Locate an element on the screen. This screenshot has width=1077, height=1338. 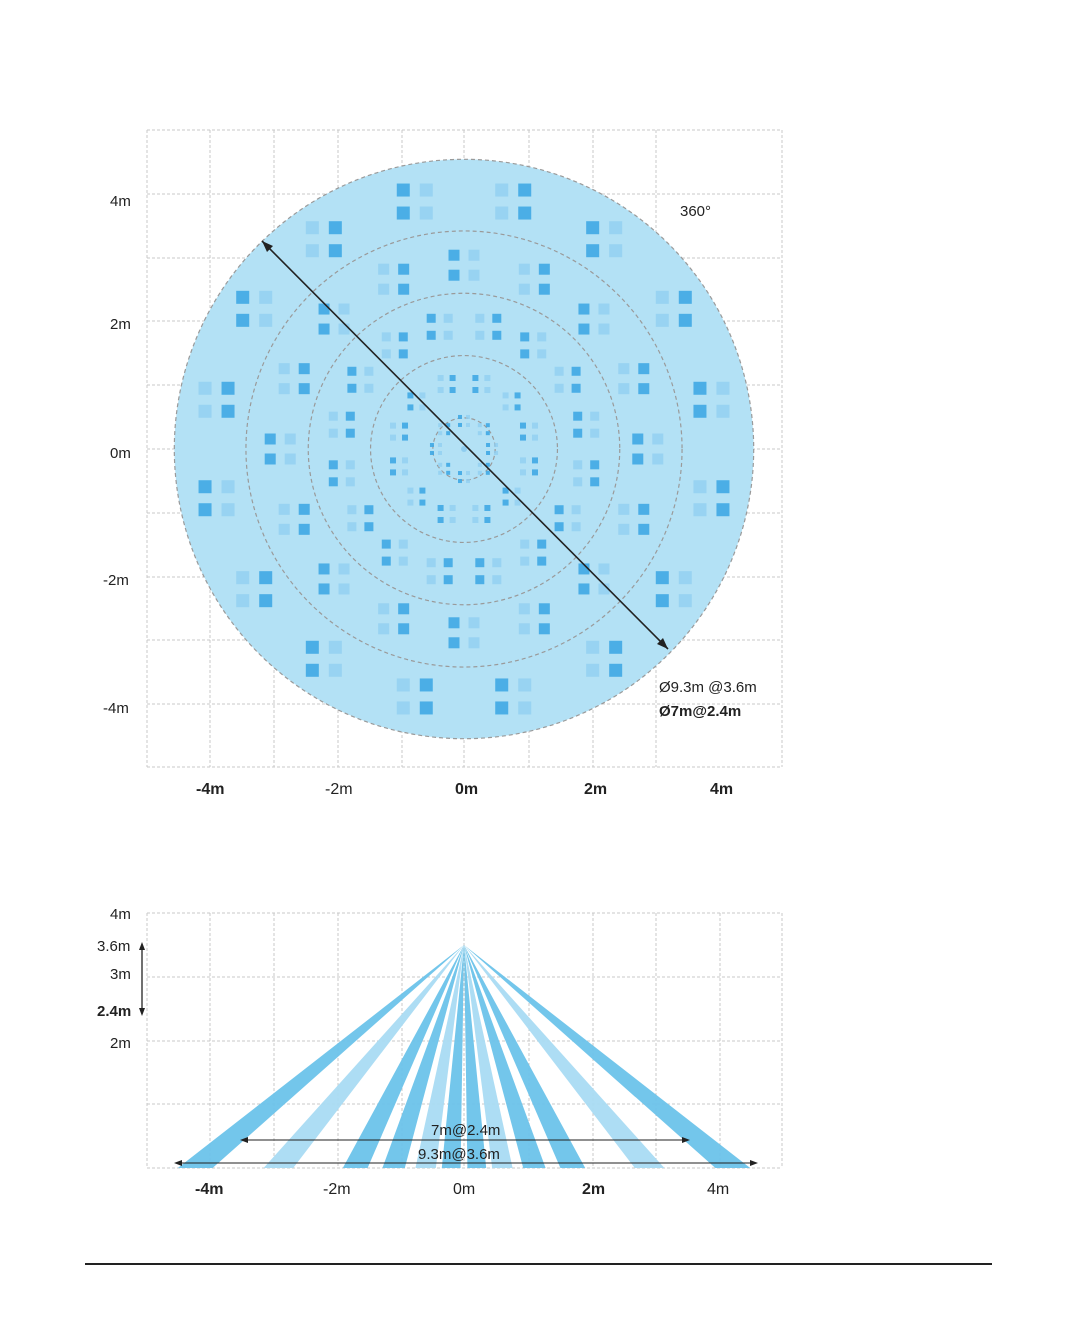
detection-beams is located at coordinates (464, 1056).